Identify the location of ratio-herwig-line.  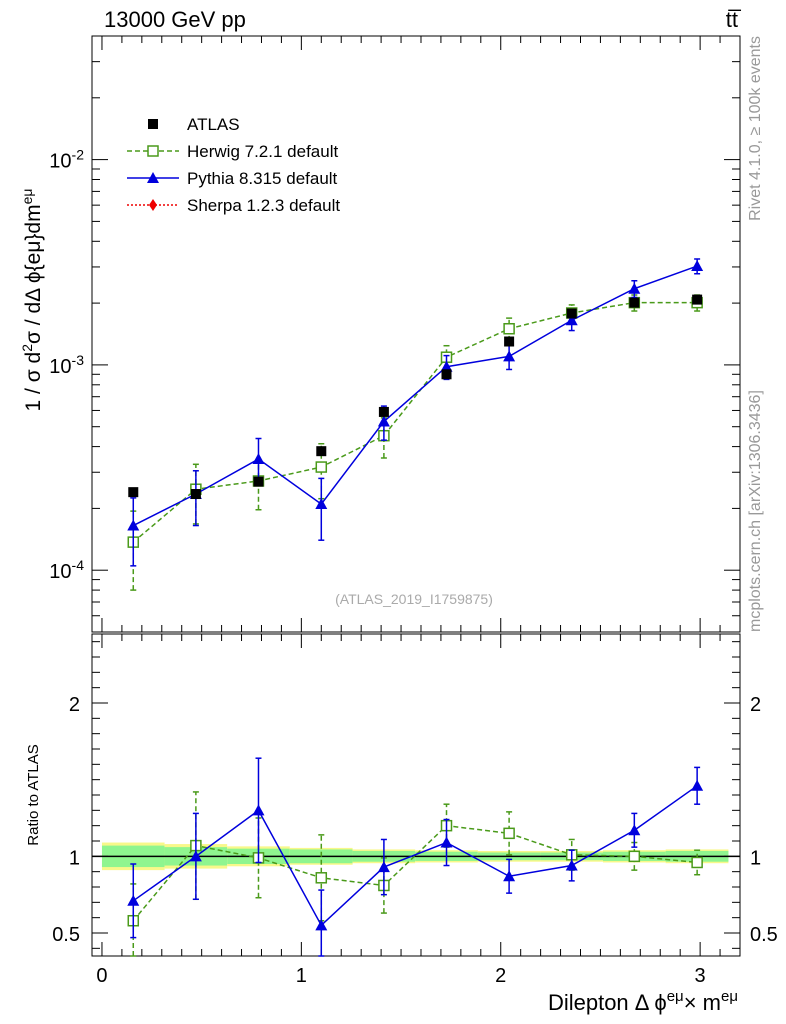
(415, 873).